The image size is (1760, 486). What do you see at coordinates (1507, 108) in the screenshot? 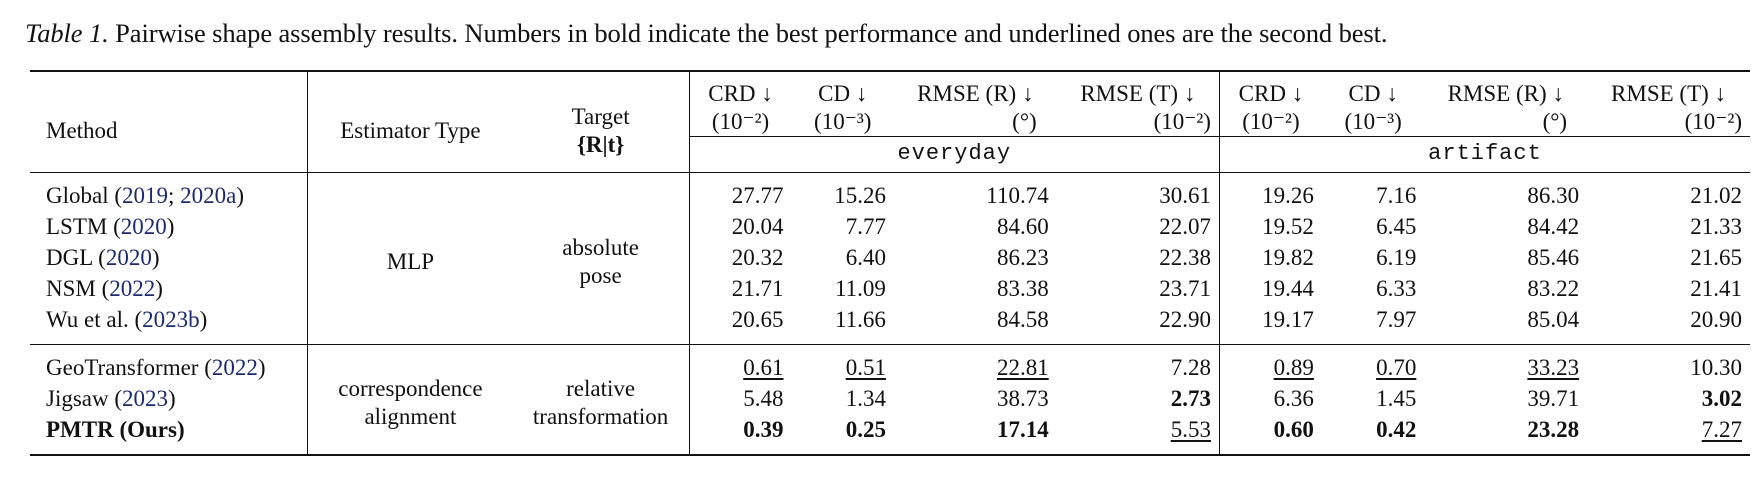
I see `header-artifact-rmse-r: RMSE (R) ↓ (°)` at bounding box center [1507, 108].